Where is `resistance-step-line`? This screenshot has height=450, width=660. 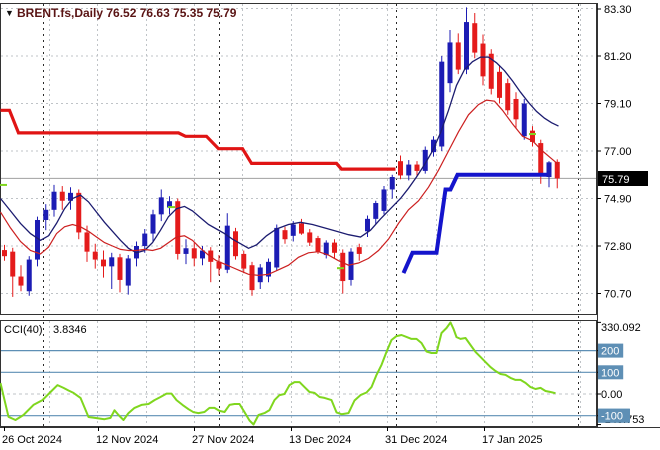
resistance-step-line is located at coordinates (198, 139).